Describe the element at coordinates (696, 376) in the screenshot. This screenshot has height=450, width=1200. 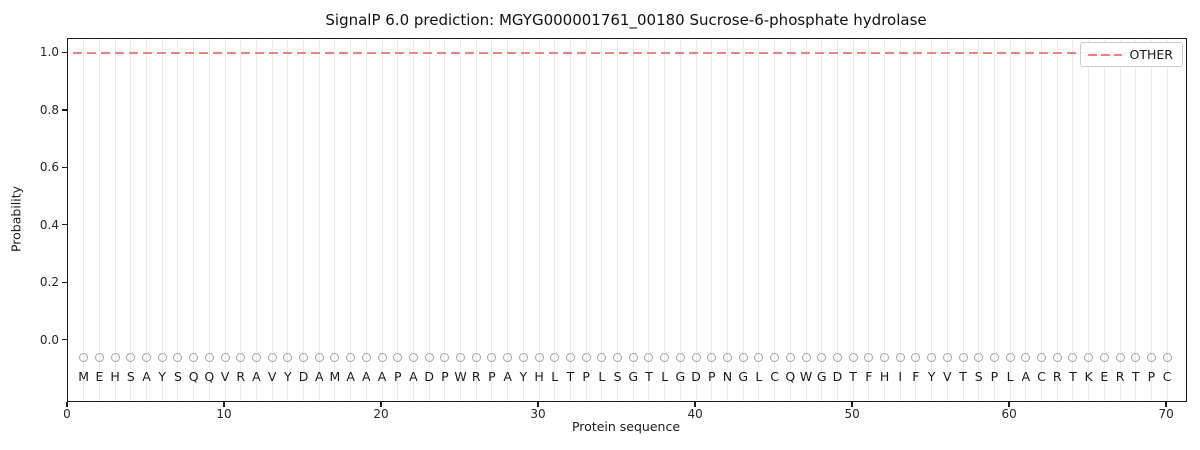
I see `residue-letter: D` at that location.